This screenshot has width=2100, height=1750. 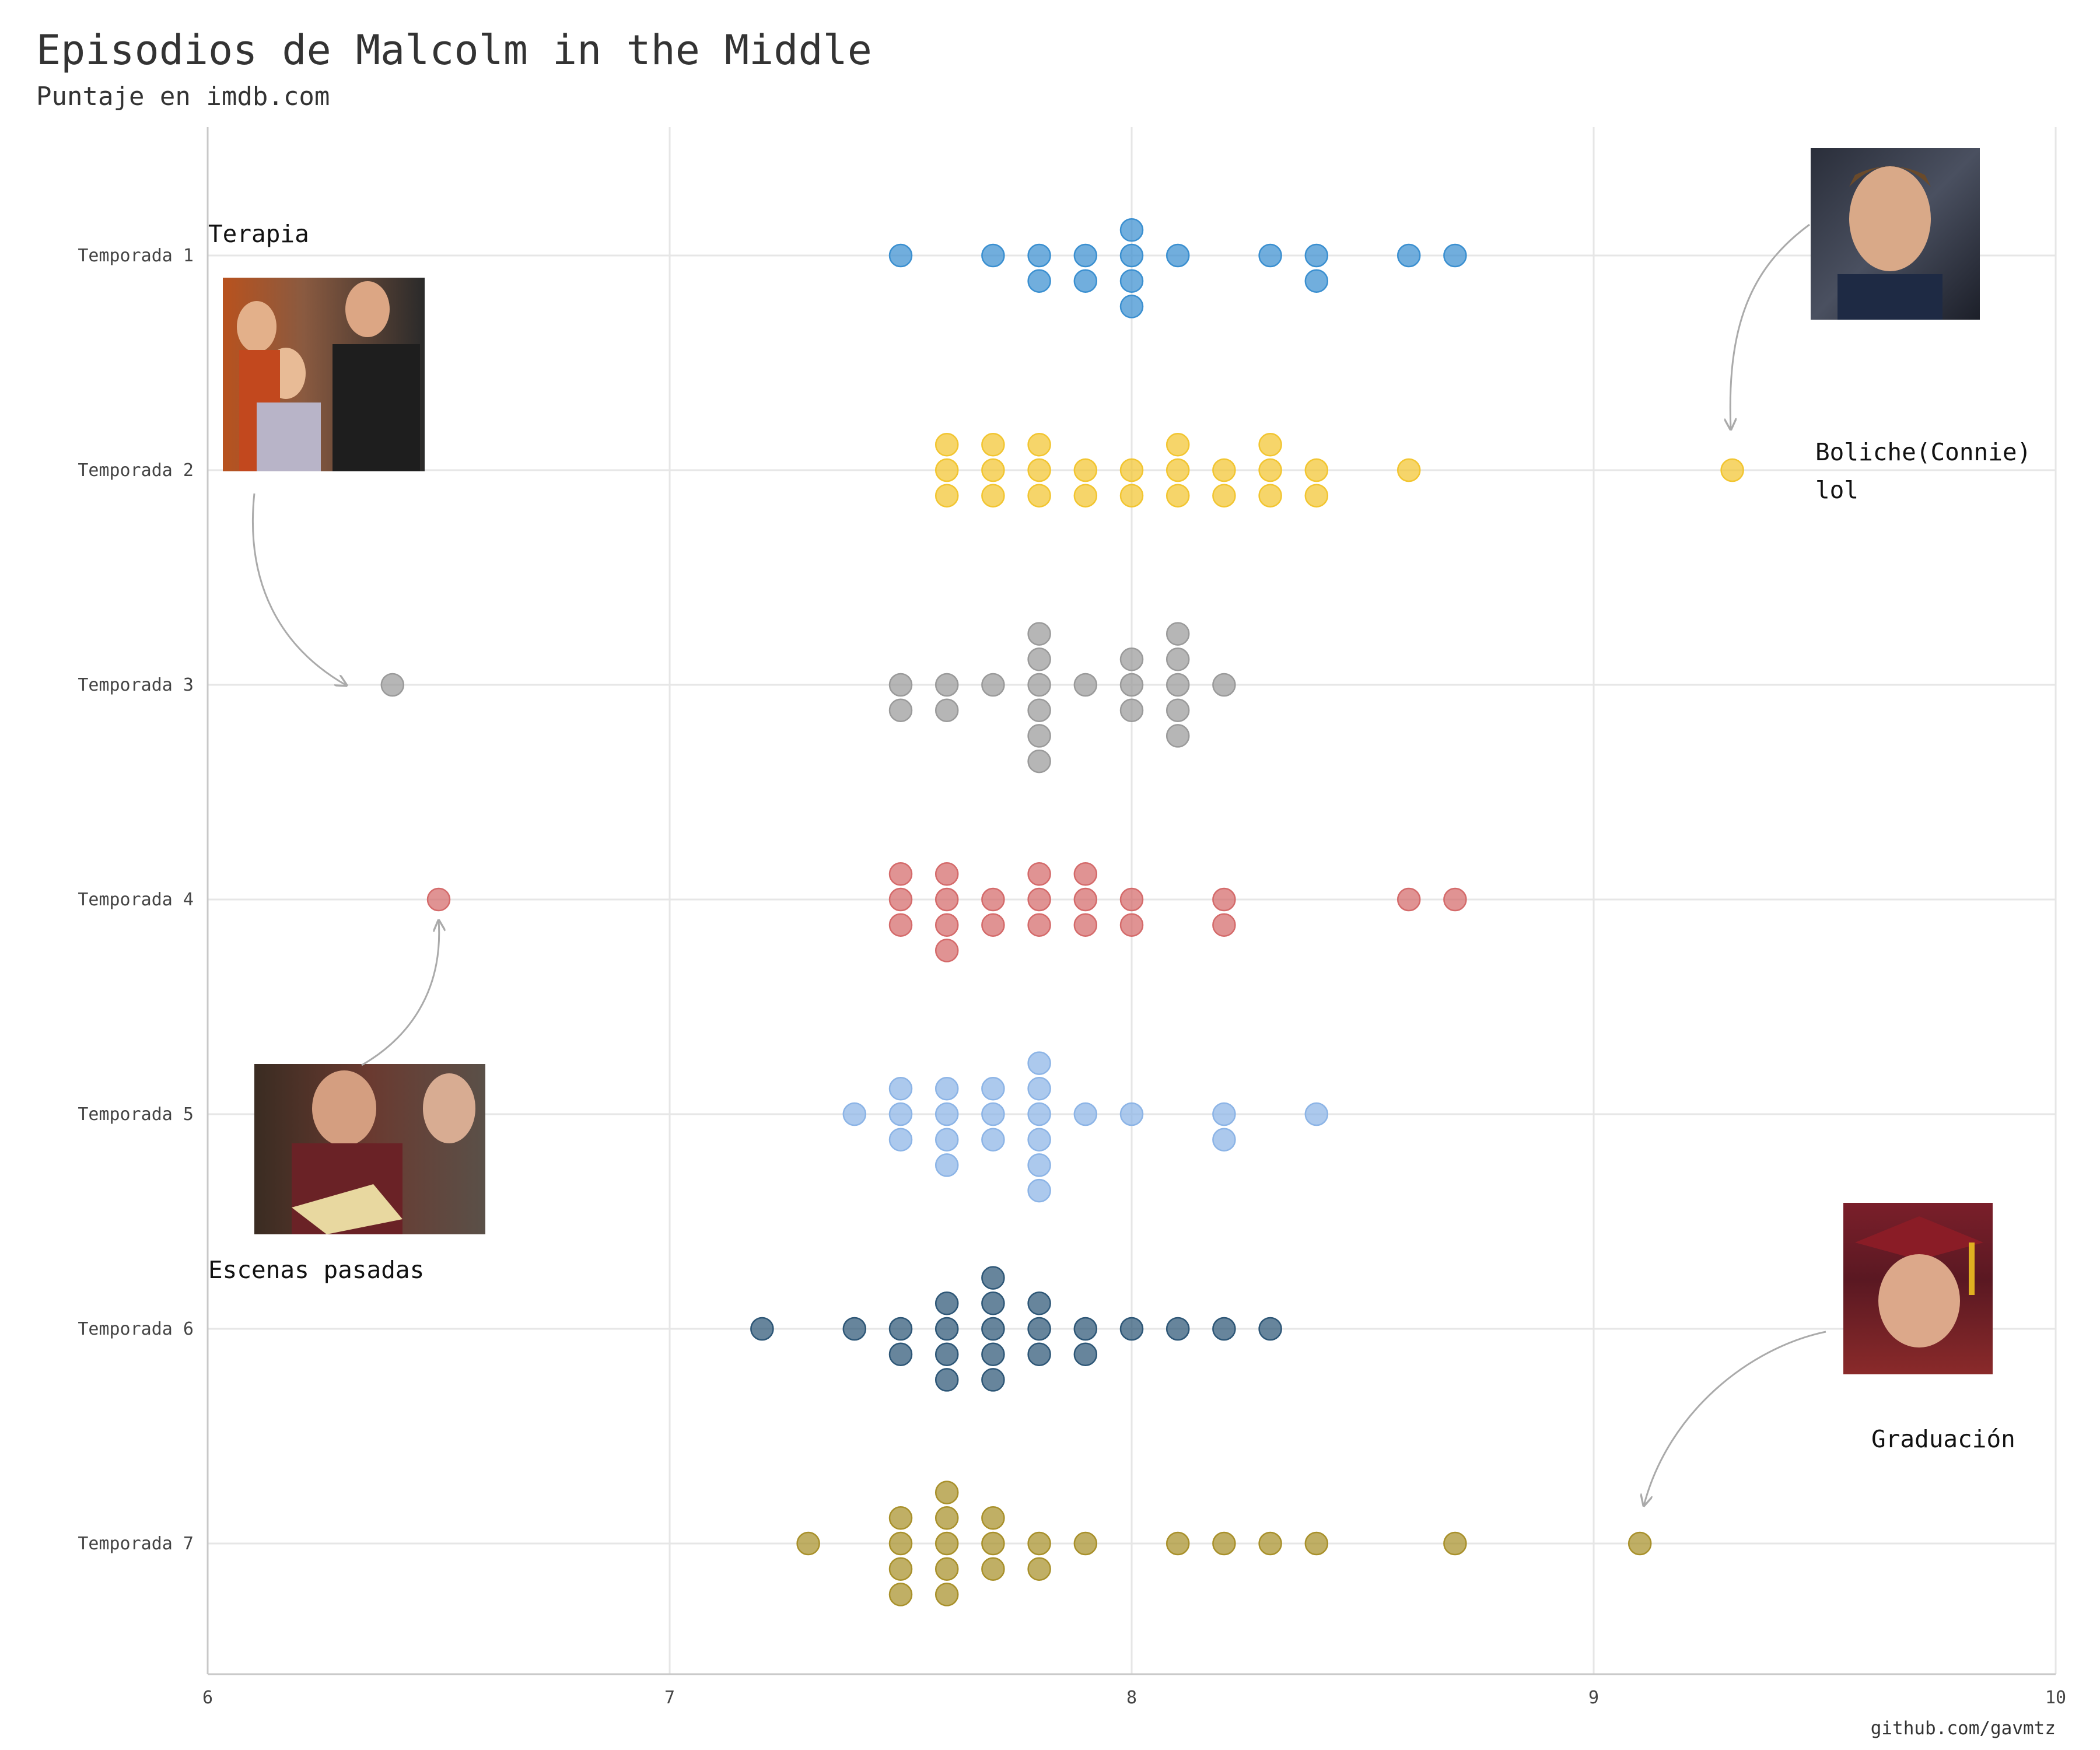 I want to click on annotation-boliche-lol: lol, so click(x=1837, y=490).